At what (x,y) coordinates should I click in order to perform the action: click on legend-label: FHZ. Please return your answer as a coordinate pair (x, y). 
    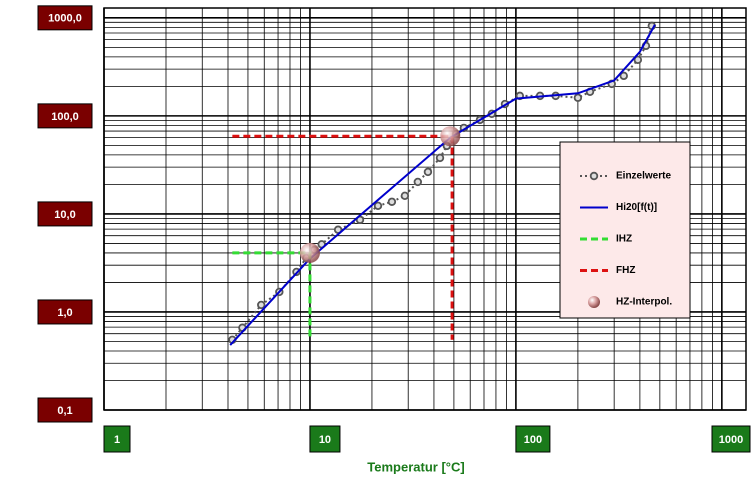
    Looking at the image, I should click on (625, 270).